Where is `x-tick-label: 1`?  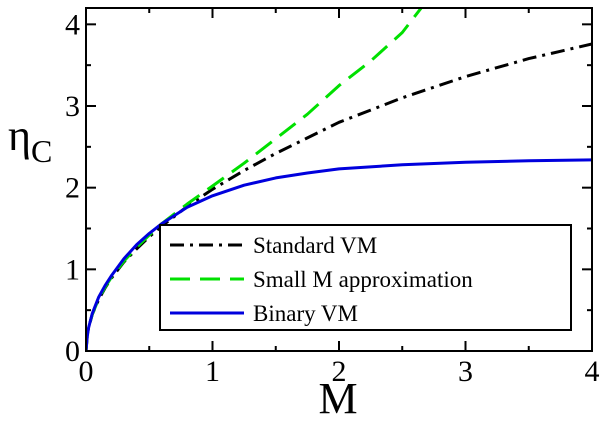 x-tick-label: 1 is located at coordinates (212, 371).